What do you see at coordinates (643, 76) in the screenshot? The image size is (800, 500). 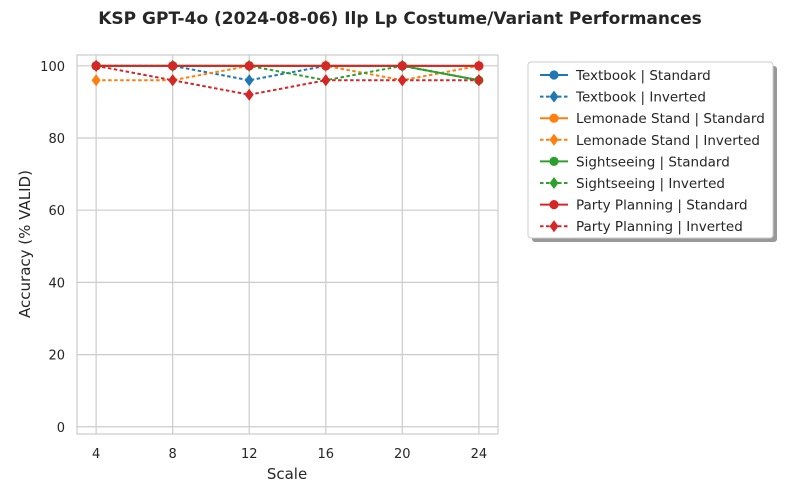 I see `legend-label: Textbook | Standard` at bounding box center [643, 76].